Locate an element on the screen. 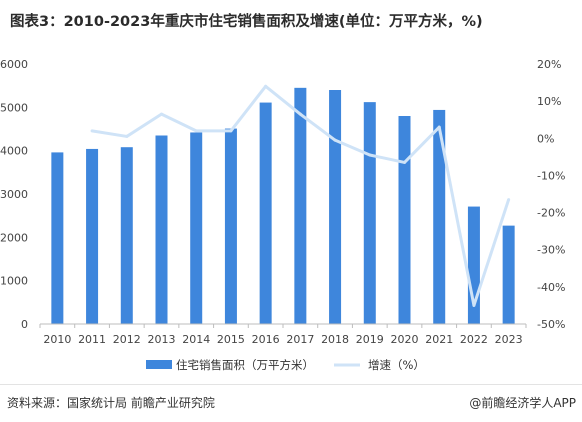  right-tick-label: 20% is located at coordinates (549, 64).